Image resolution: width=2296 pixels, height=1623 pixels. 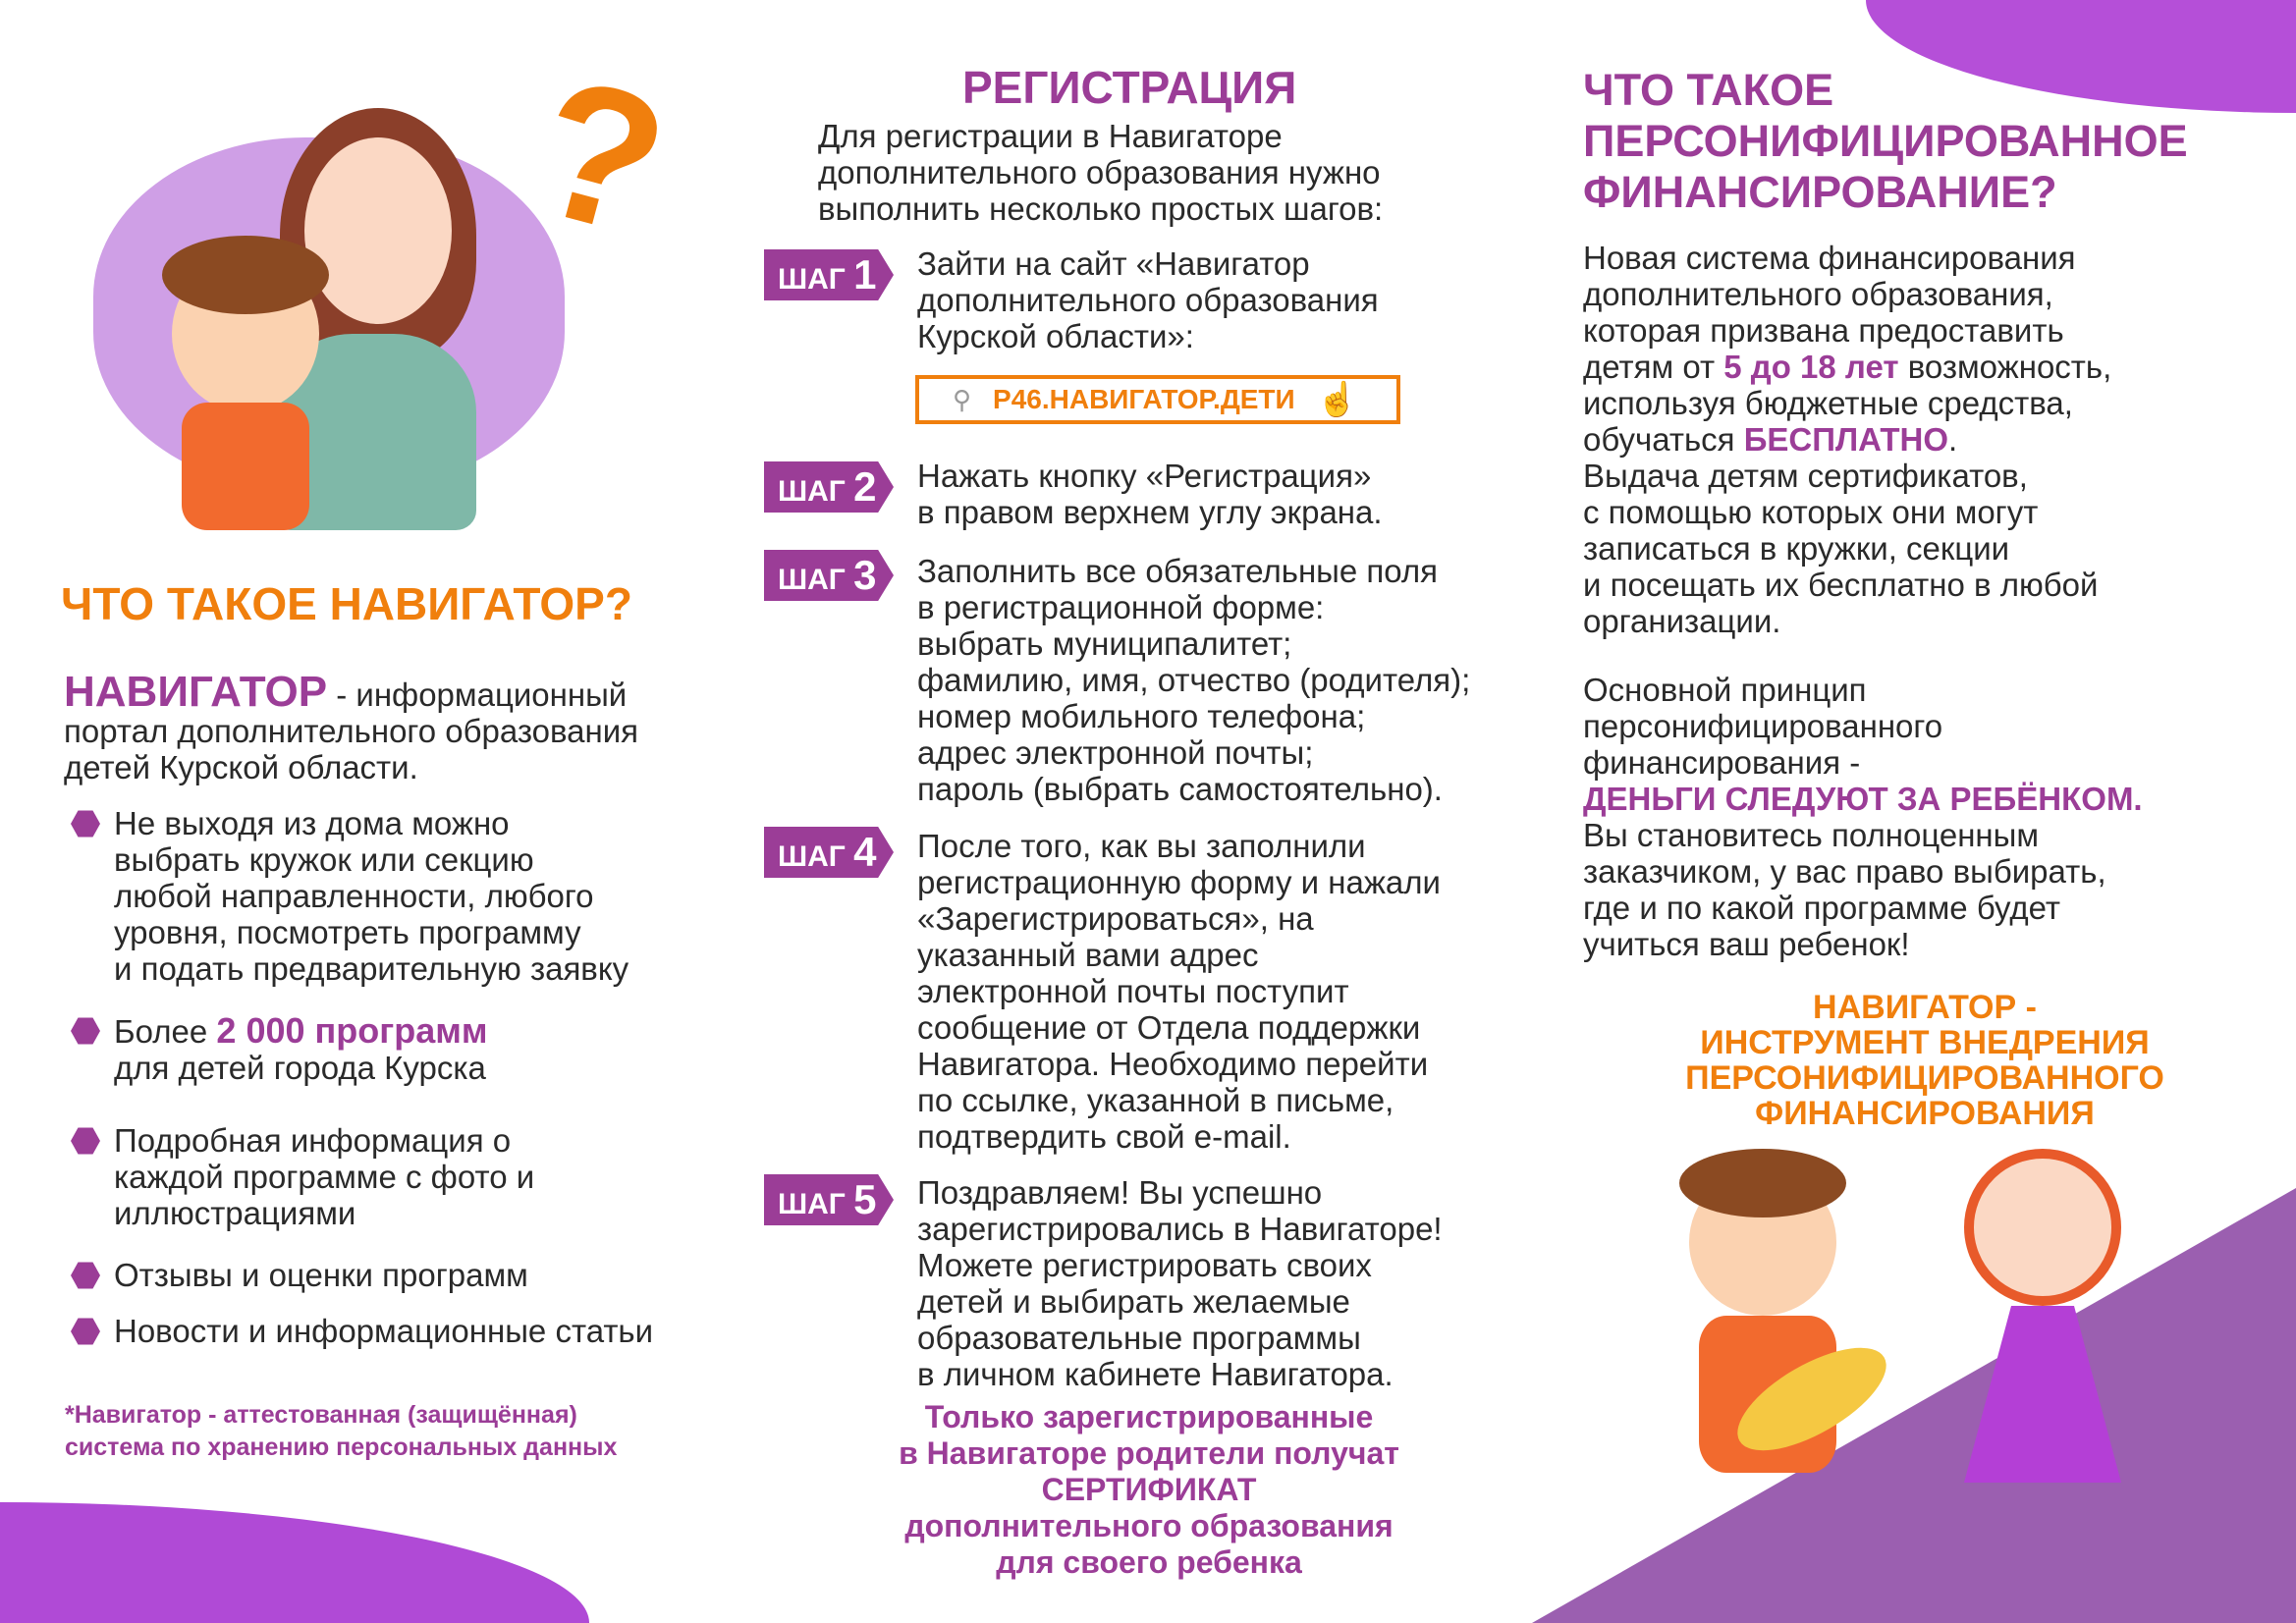 What do you see at coordinates (1129, 87) in the screenshot?
I see `registration-heading: РЕГИСТРАЦИЯ` at bounding box center [1129, 87].